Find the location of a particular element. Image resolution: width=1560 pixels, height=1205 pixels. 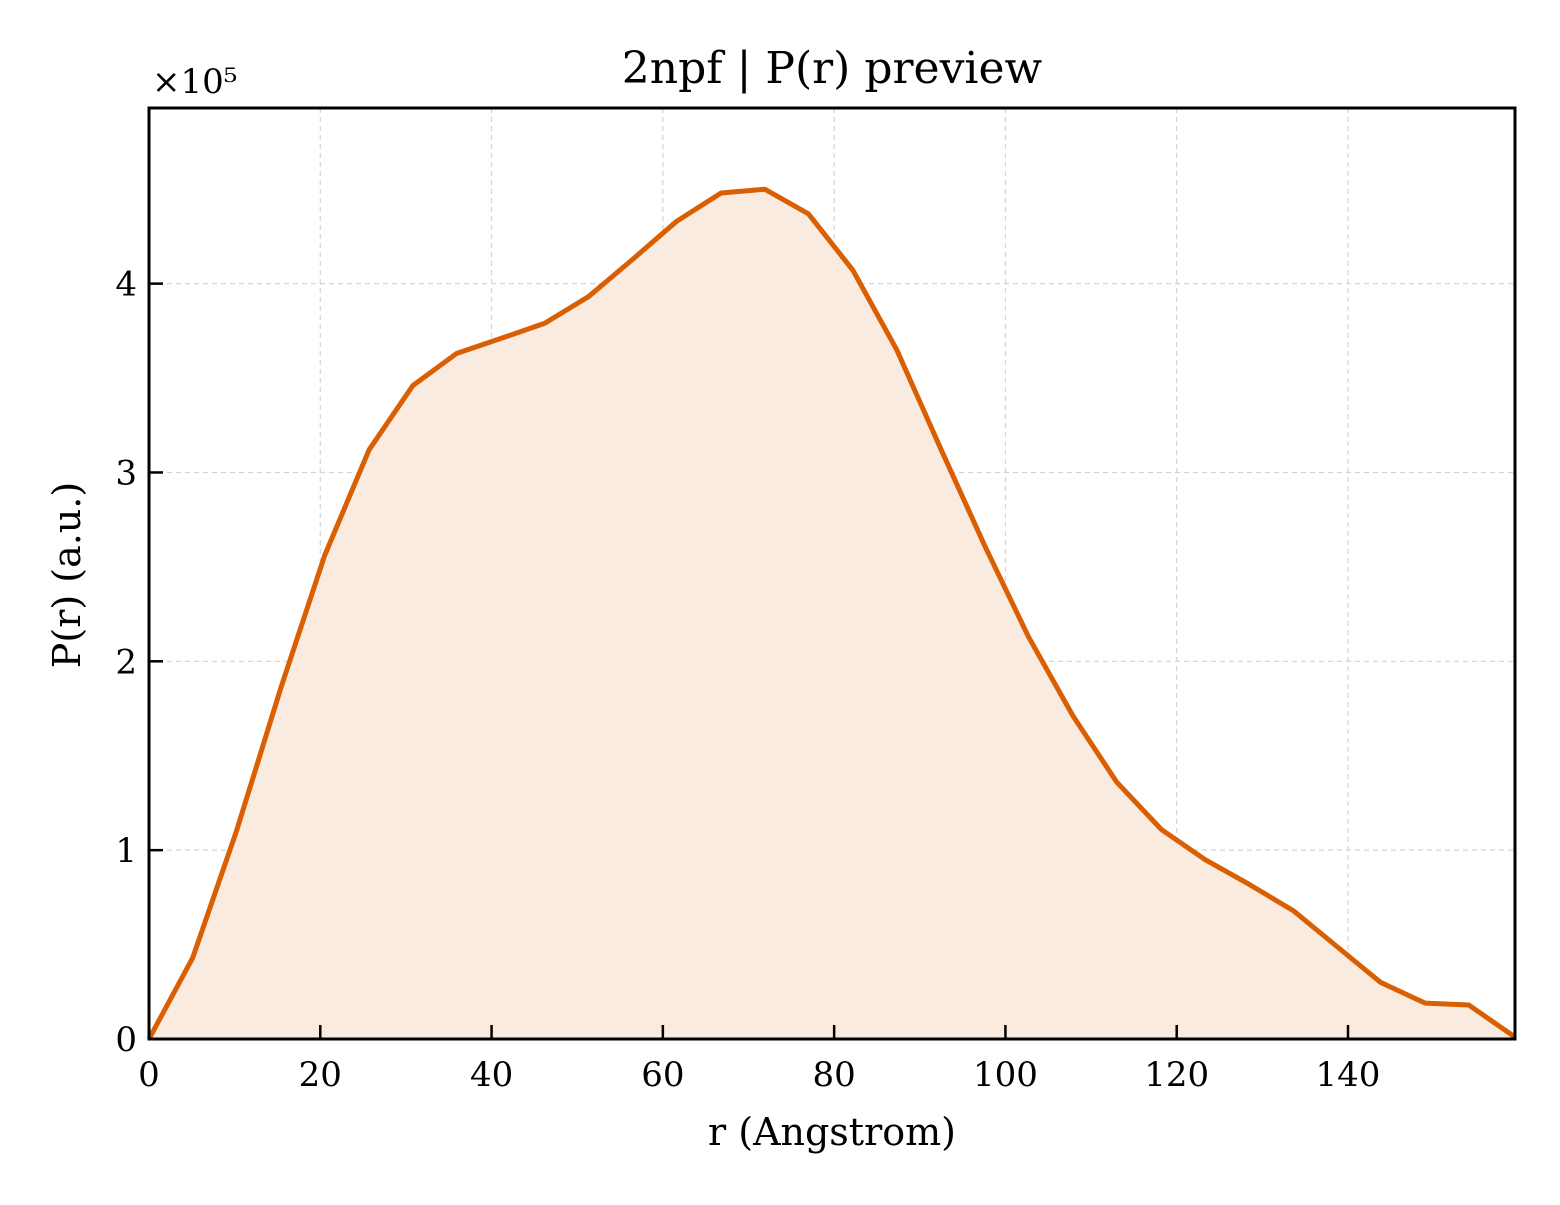

x-tick-label: 140 is located at coordinates (1348, 1075).